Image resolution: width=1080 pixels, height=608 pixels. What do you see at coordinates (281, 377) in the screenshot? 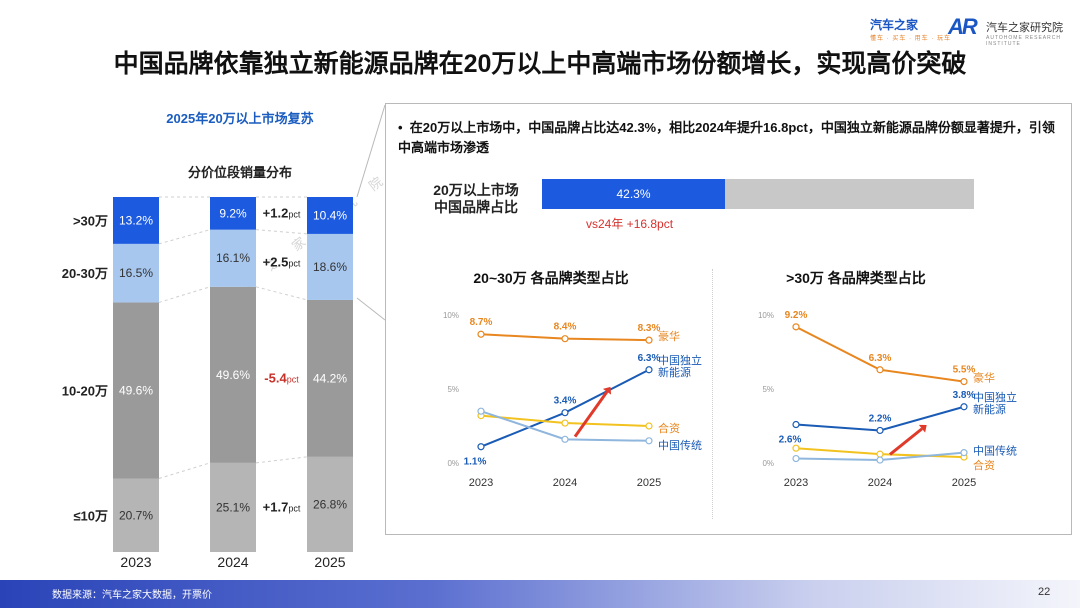
I see `change-annotation: -5.4pct` at bounding box center [281, 377].